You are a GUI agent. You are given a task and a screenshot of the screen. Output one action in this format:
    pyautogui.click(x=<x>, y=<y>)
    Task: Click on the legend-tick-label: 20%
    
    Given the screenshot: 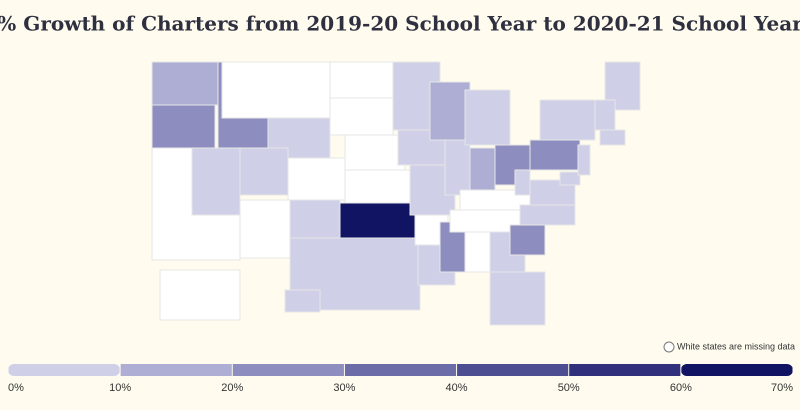 What is the action you would take?
    pyautogui.click(x=232, y=388)
    